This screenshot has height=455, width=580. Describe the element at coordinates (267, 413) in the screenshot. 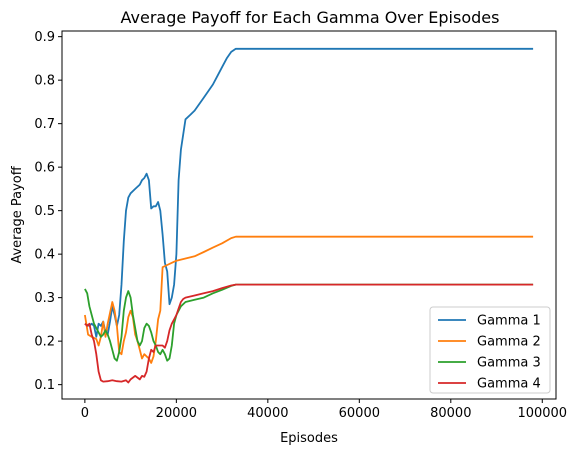

I see `x-tick-label: 40000` at that location.